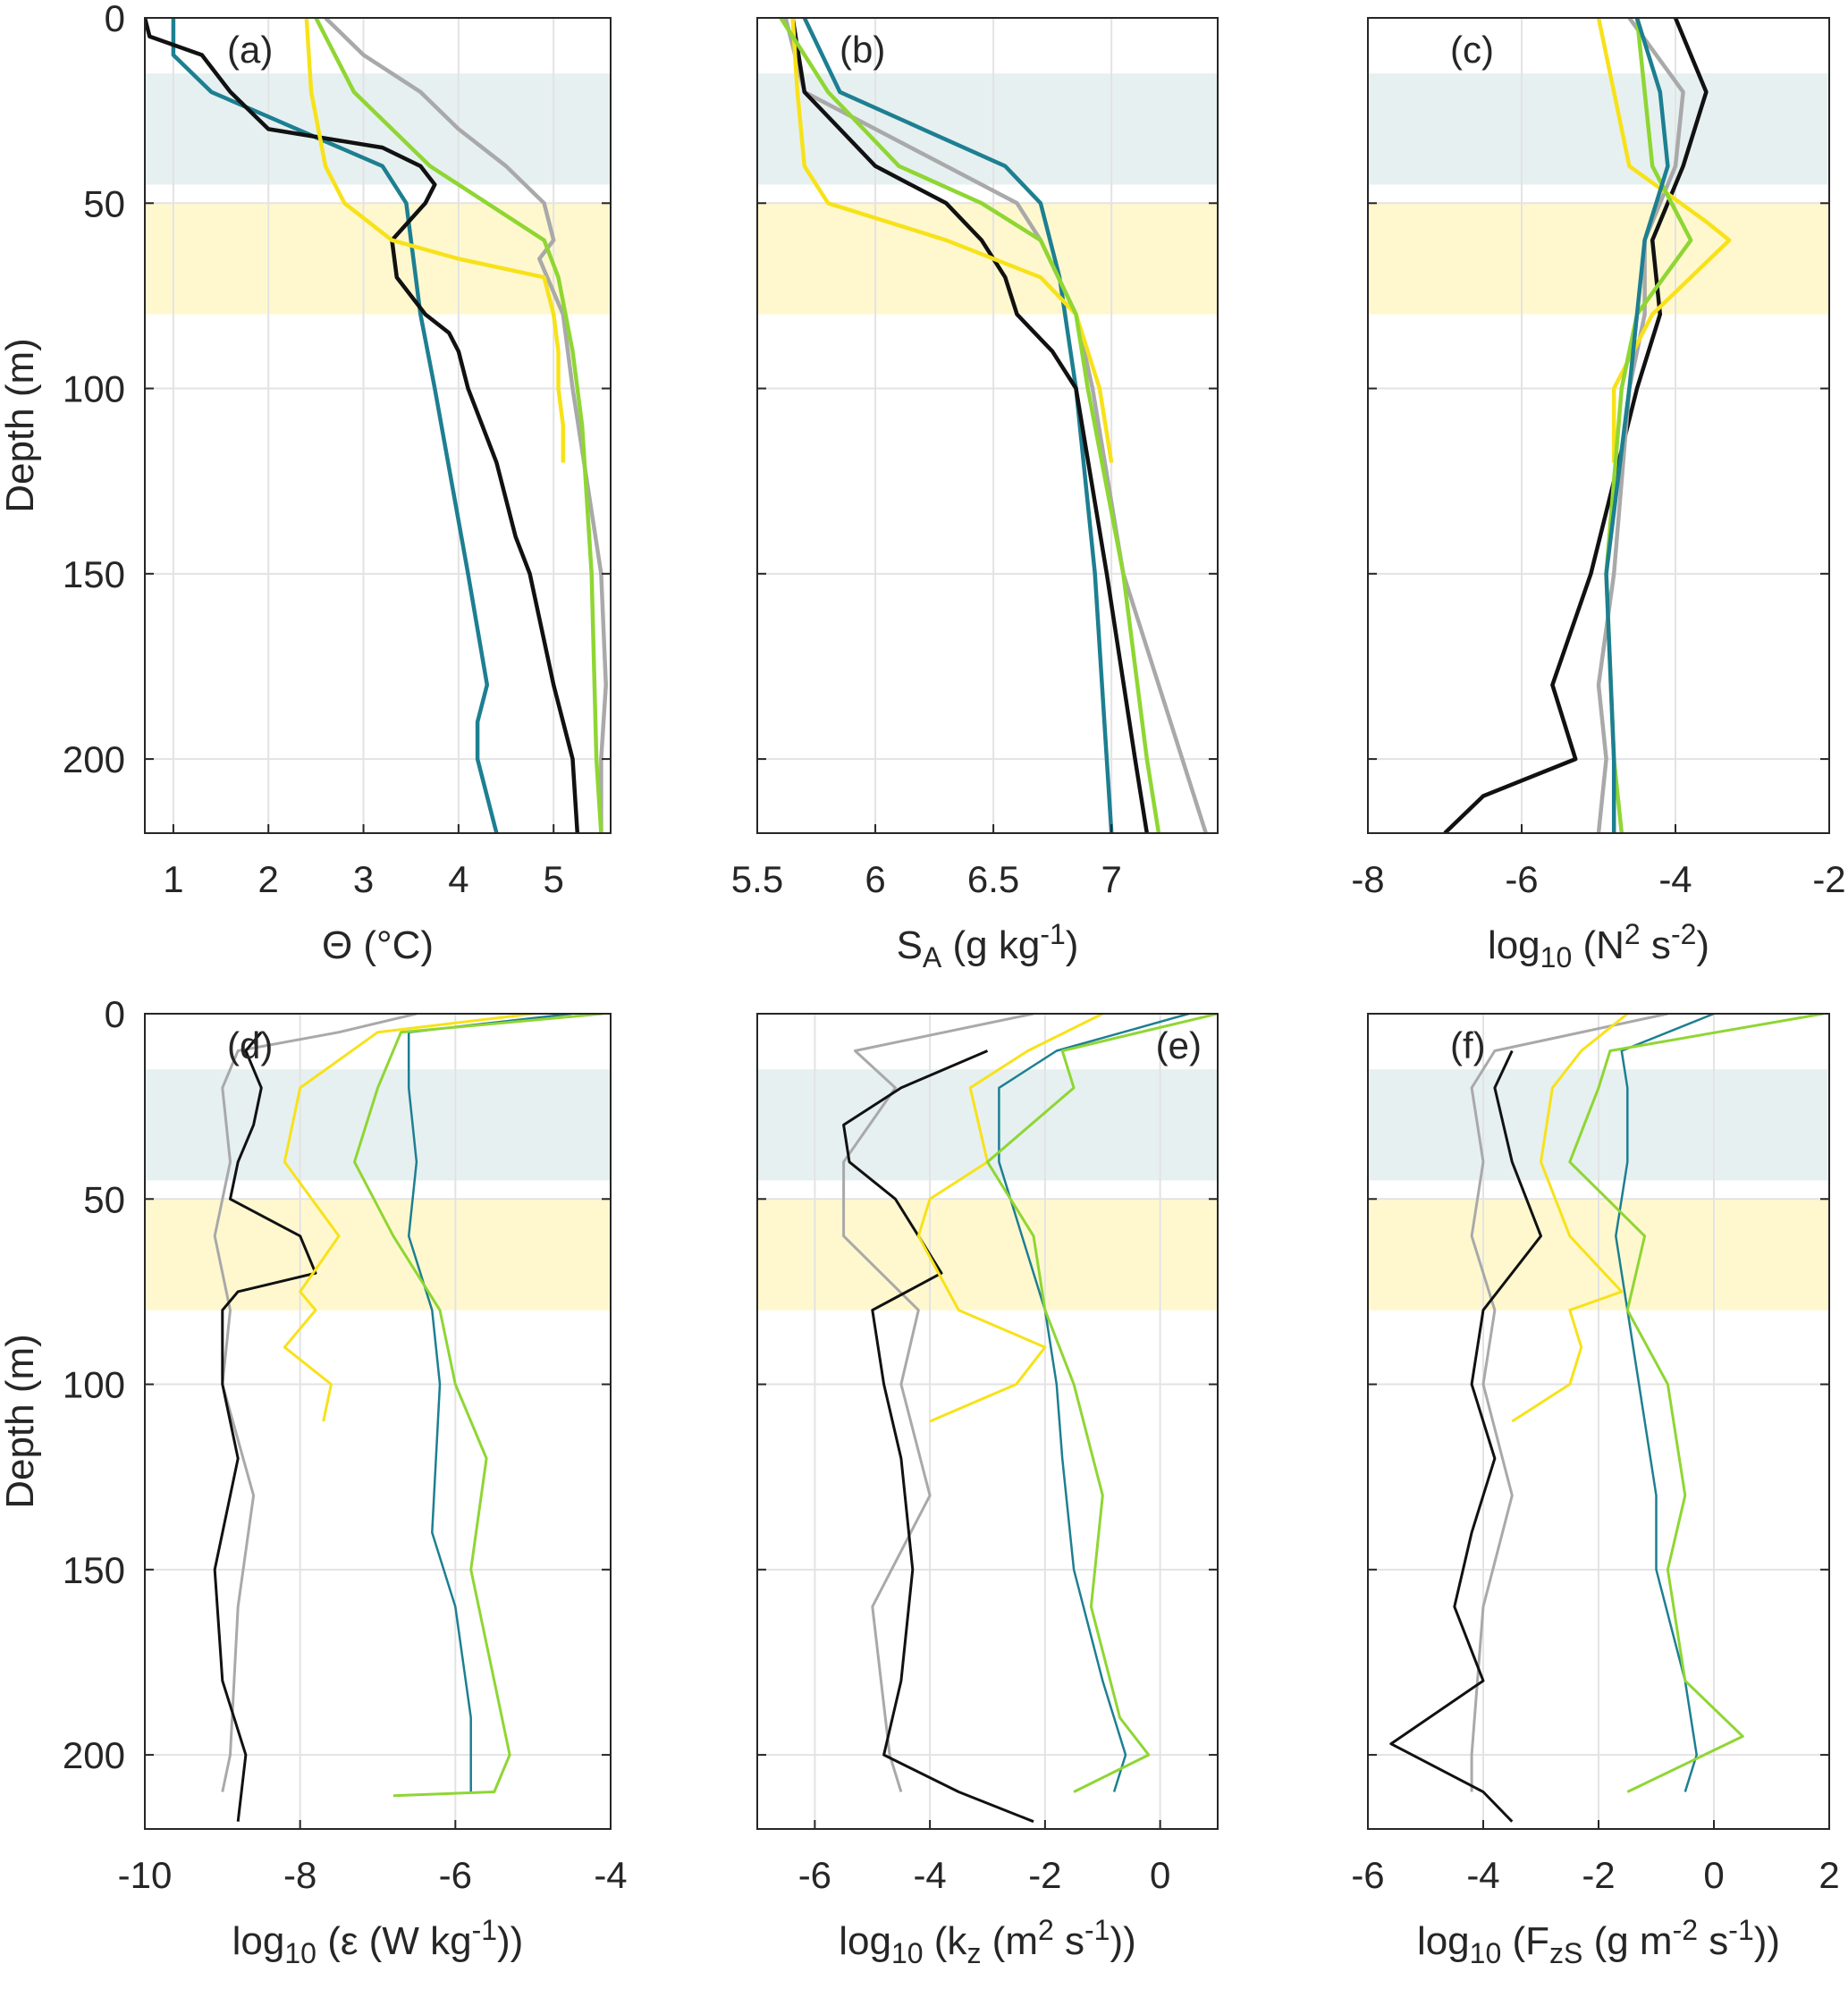 The image size is (1848, 1989). Describe the element at coordinates (946, 1941) in the screenshot. I see `x-axis-label-part: (k` at that location.